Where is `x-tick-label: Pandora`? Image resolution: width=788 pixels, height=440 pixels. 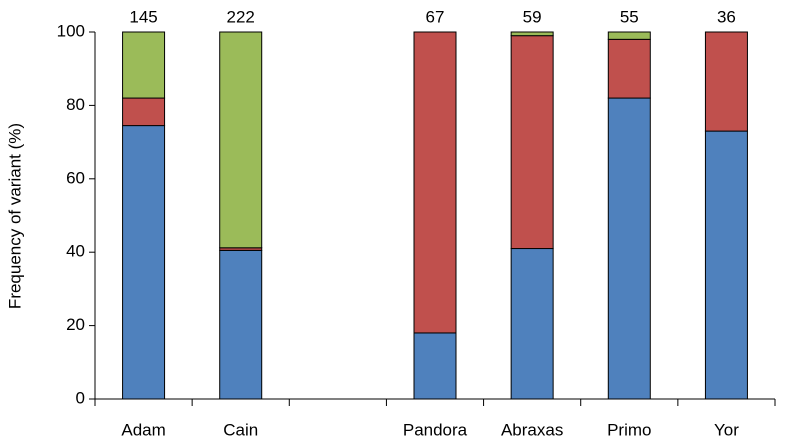 x-tick-label: Pandora is located at coordinates (435, 429).